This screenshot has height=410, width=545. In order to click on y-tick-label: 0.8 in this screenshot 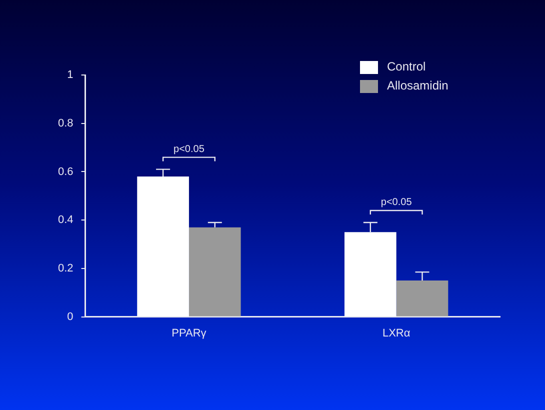, I will do `click(66, 123)`.